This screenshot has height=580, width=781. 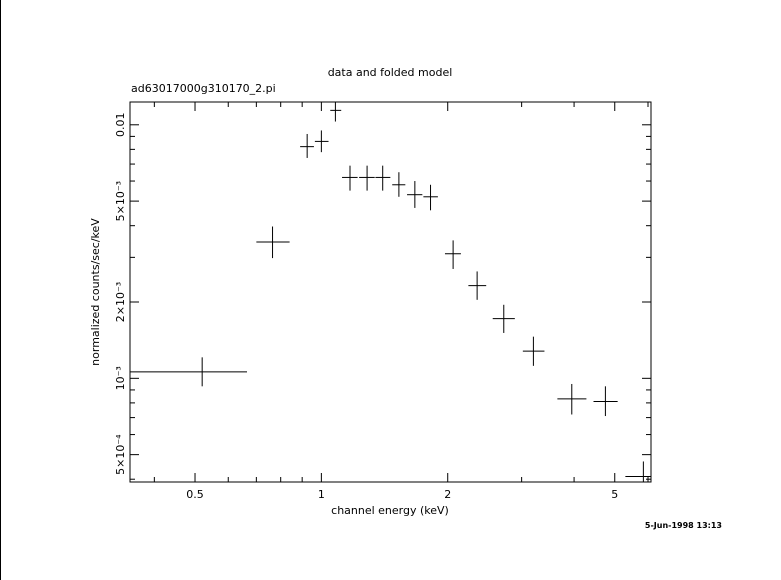 I want to click on x-tick-label: 5, so click(x=614, y=494).